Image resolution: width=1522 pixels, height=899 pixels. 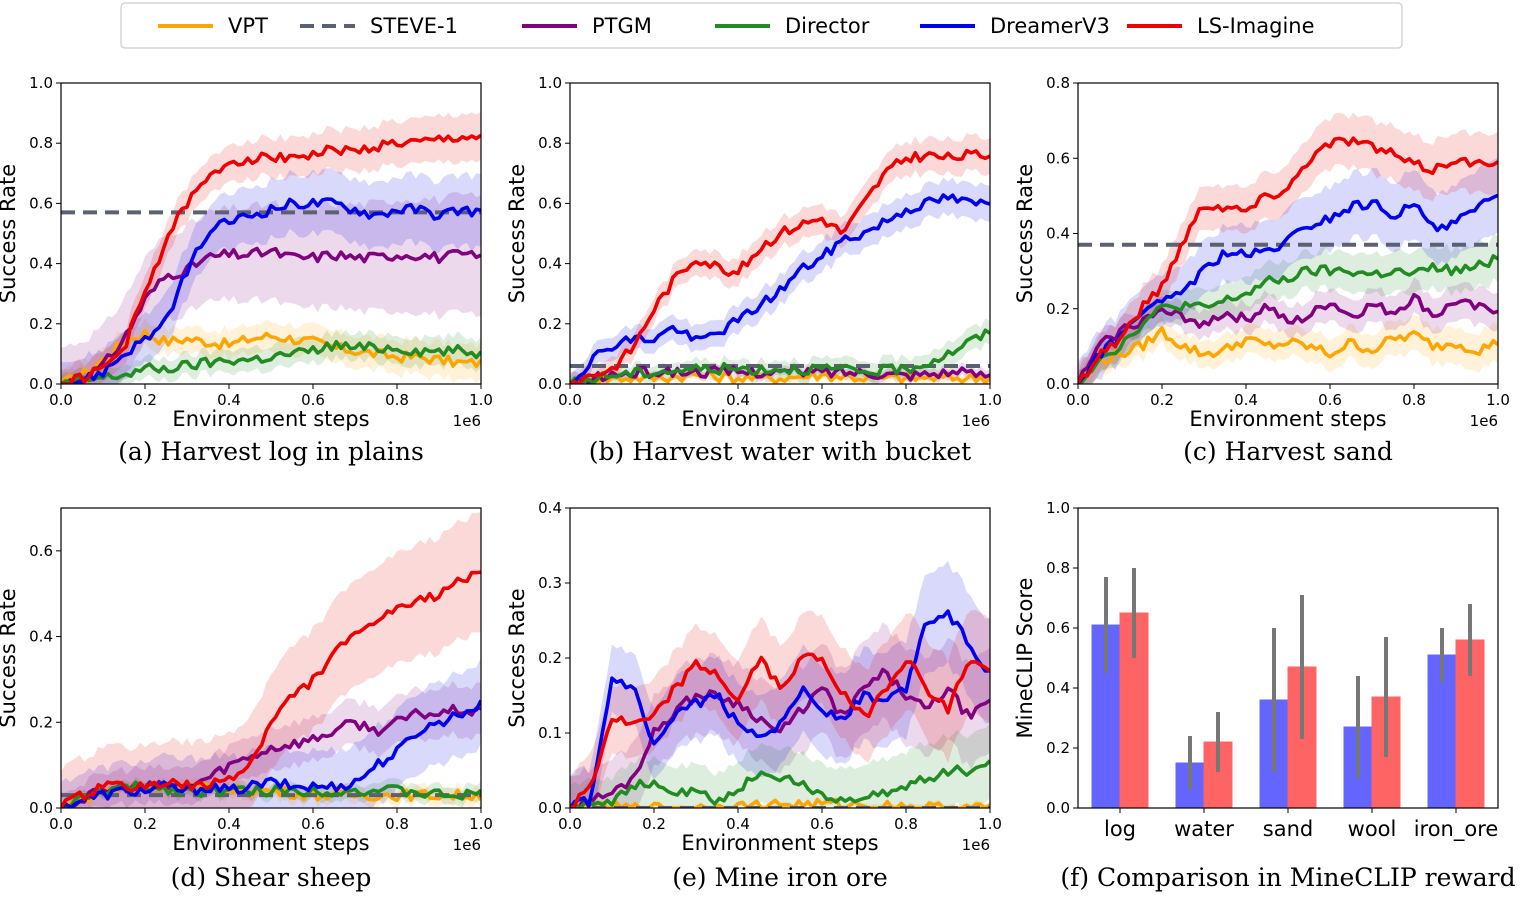 I want to click on legend-label-director: Director, so click(x=827, y=26).